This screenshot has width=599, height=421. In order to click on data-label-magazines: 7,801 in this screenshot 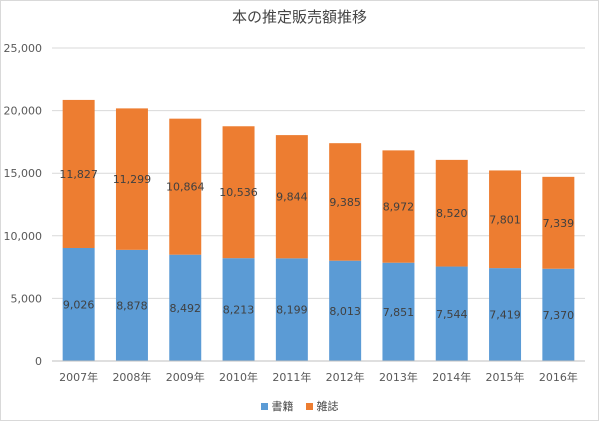, I will do `click(505, 219)`.